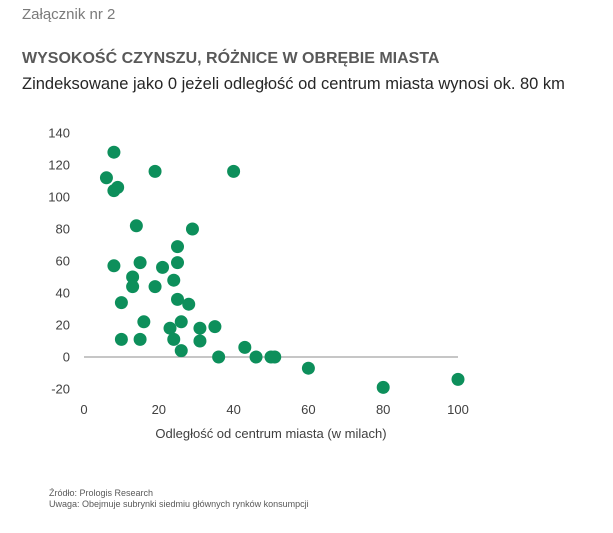  What do you see at coordinates (69, 14) in the screenshot?
I see `annex-label: Załącznik nr 2` at bounding box center [69, 14].